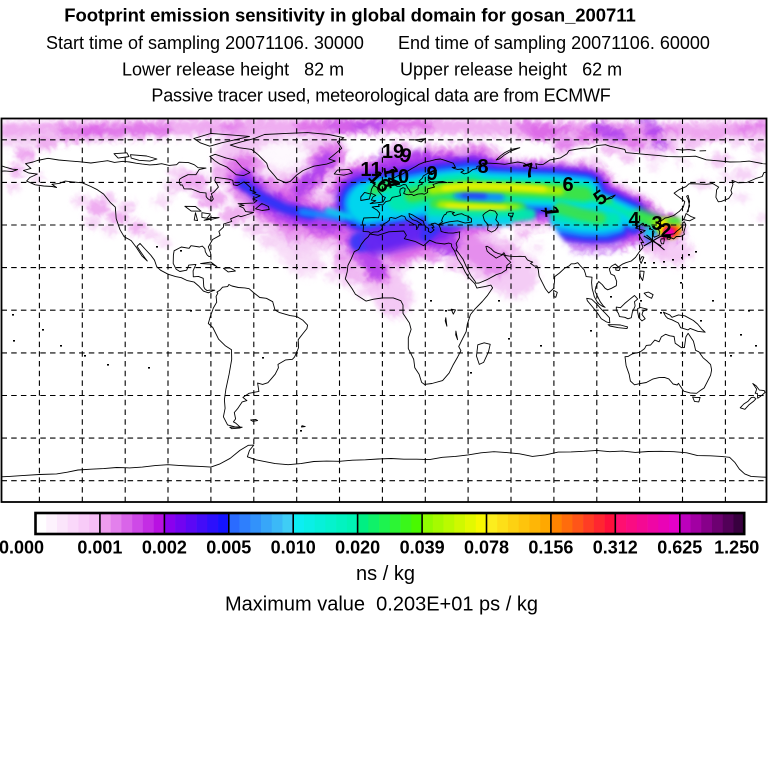 This screenshot has height=768, width=768. I want to click on svg-text: 0.002, so click(164, 548).